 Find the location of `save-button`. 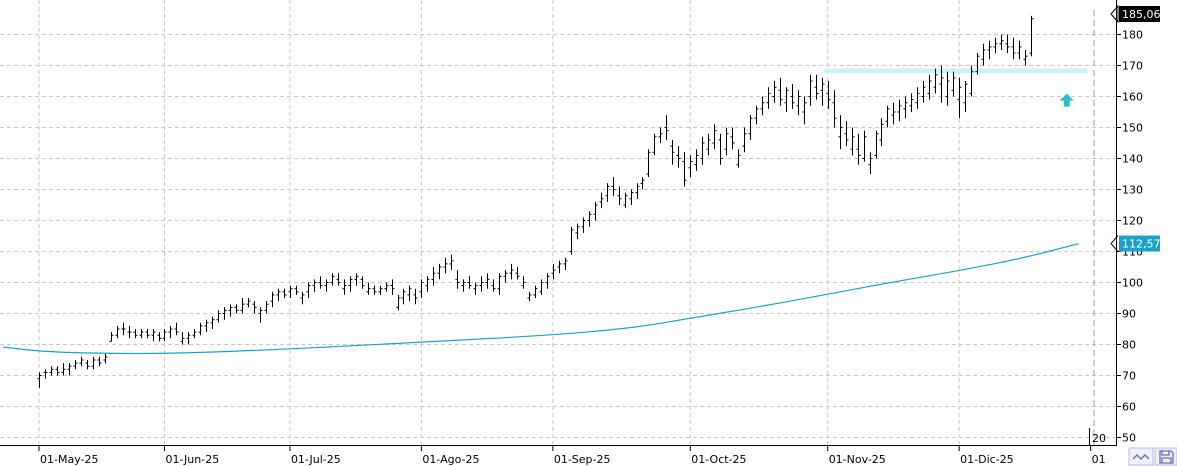

save-button is located at coordinates (1165, 456).